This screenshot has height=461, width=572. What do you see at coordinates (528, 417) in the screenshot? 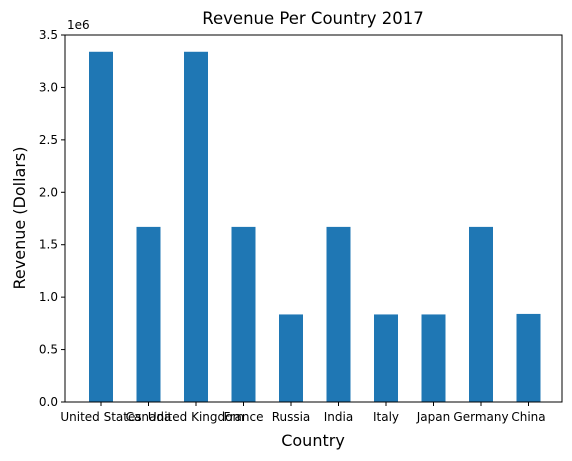
I see `x-tick-label: China` at bounding box center [528, 417].